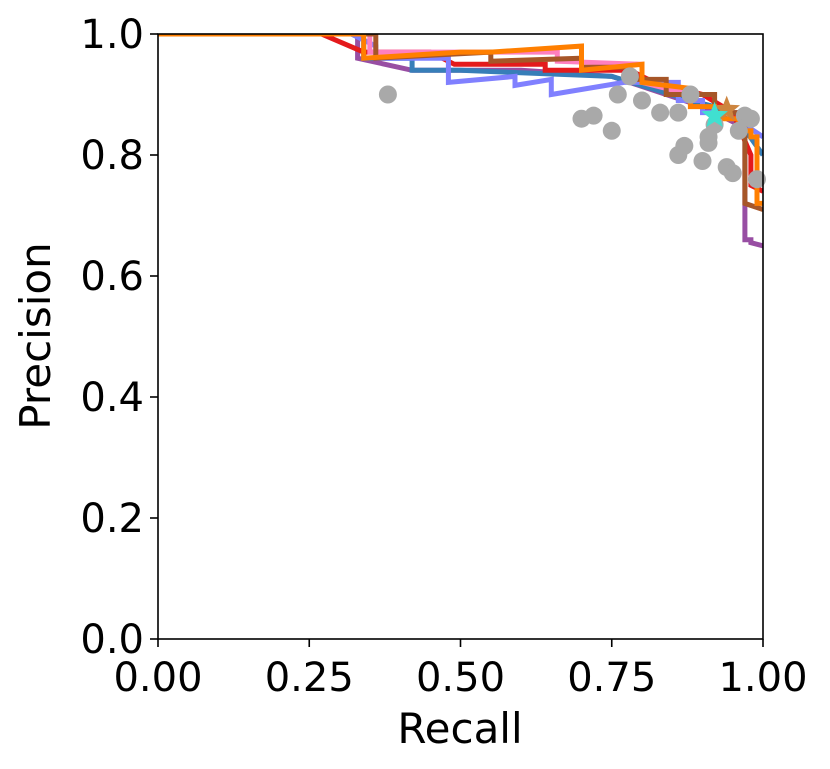  What do you see at coordinates (157, 678) in the screenshot?
I see `x-tick-label: 0.00` at bounding box center [157, 678].